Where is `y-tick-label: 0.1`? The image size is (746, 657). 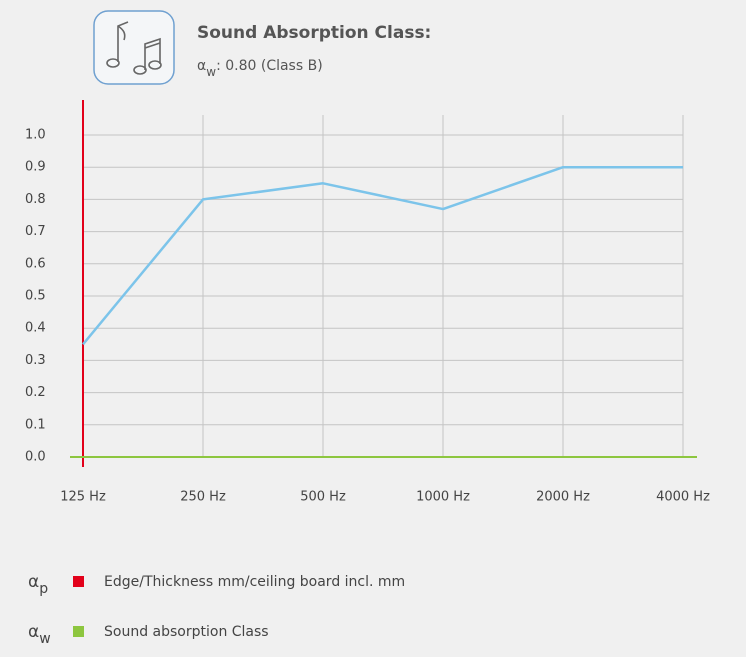
y-tick-label: 0.1 is located at coordinates (35, 424).